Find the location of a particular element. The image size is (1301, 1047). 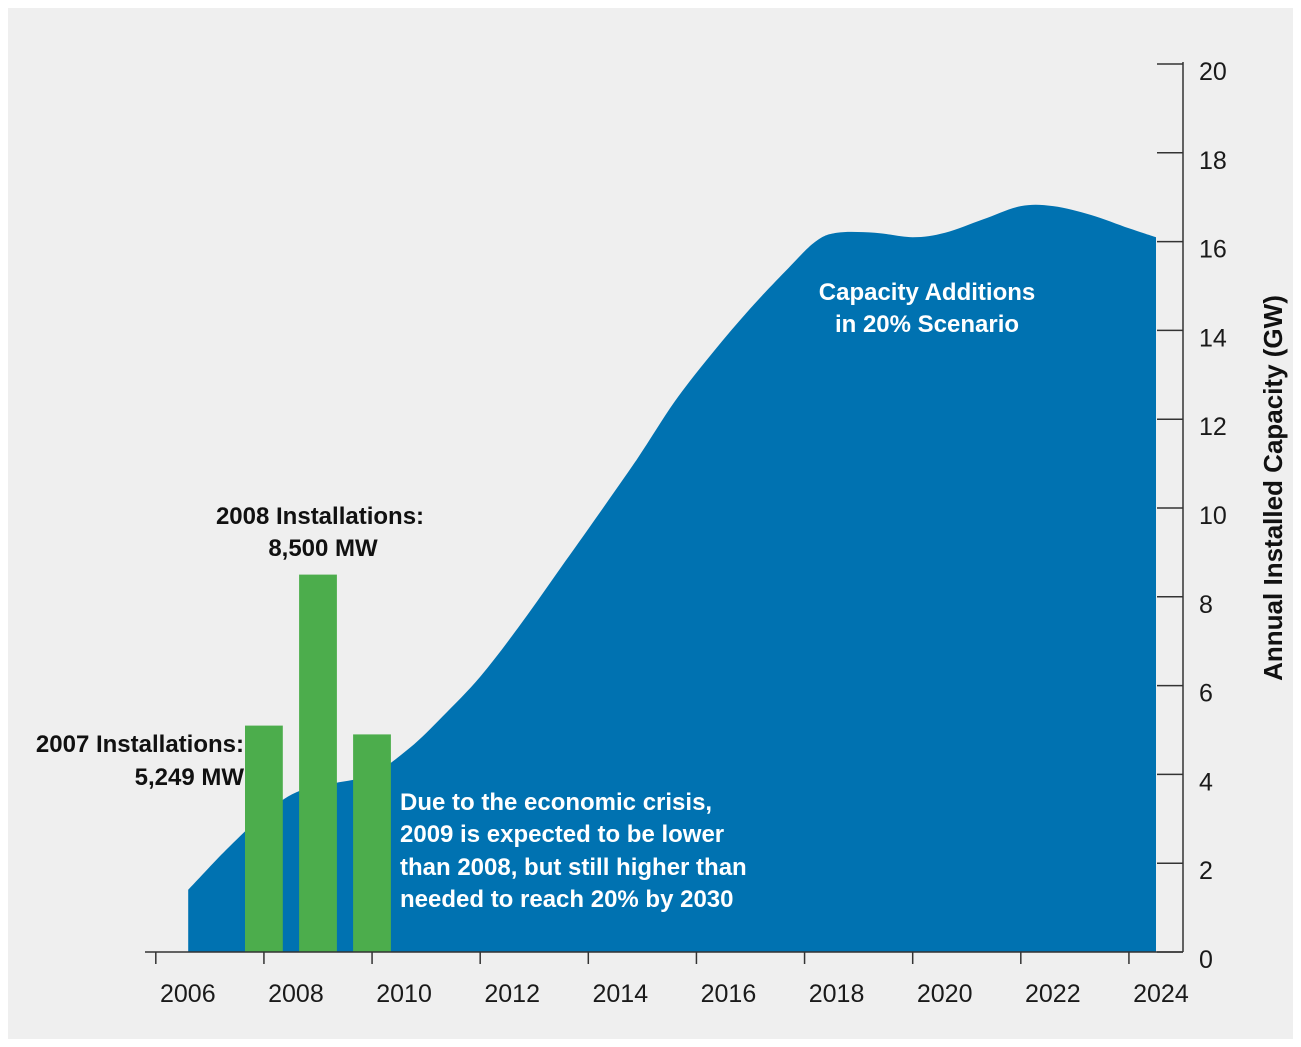

y-tick-label-12: 12 is located at coordinates (1213, 427).